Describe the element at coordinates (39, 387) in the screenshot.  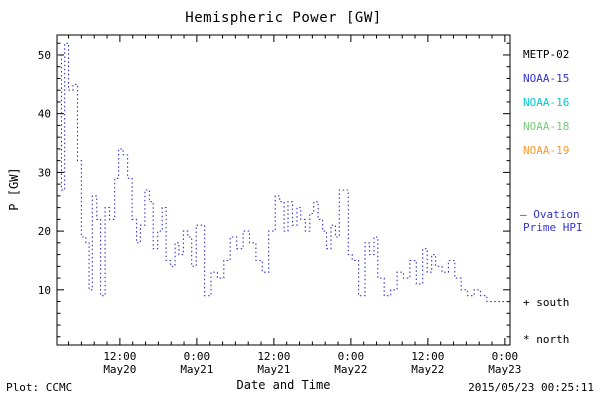
I see `plot-source-label: Plot: CCMC` at that location.